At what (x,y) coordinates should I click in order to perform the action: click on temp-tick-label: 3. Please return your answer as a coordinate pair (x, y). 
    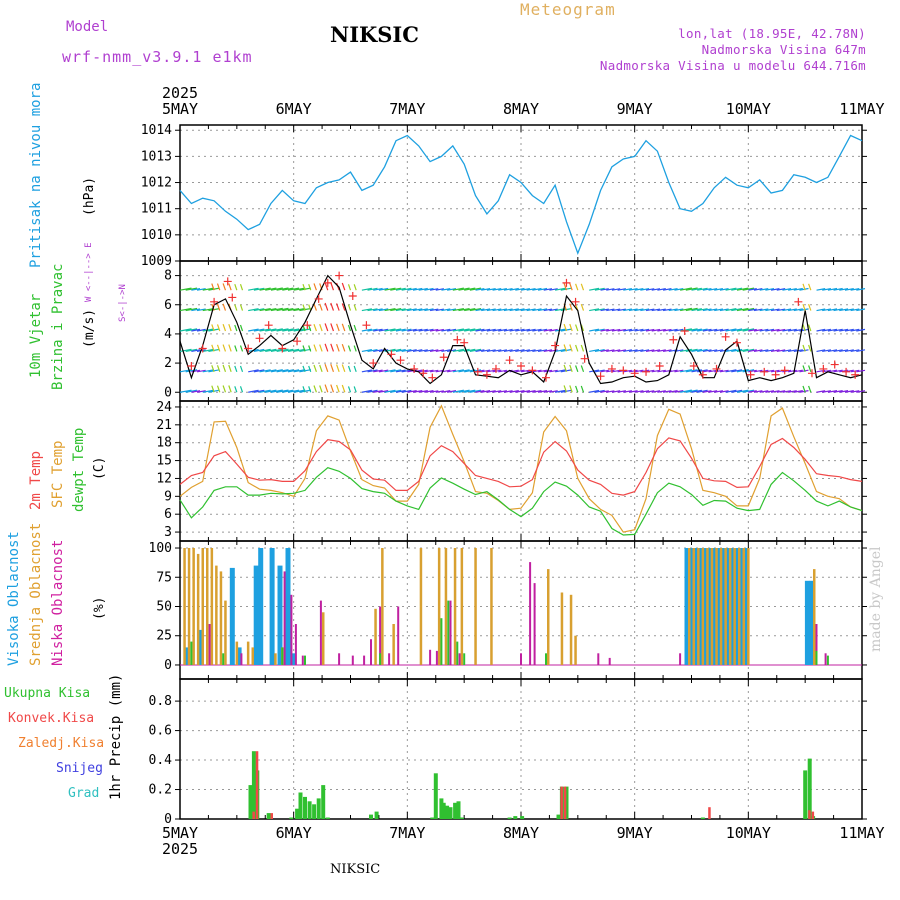
    Looking at the image, I should click on (168, 532).